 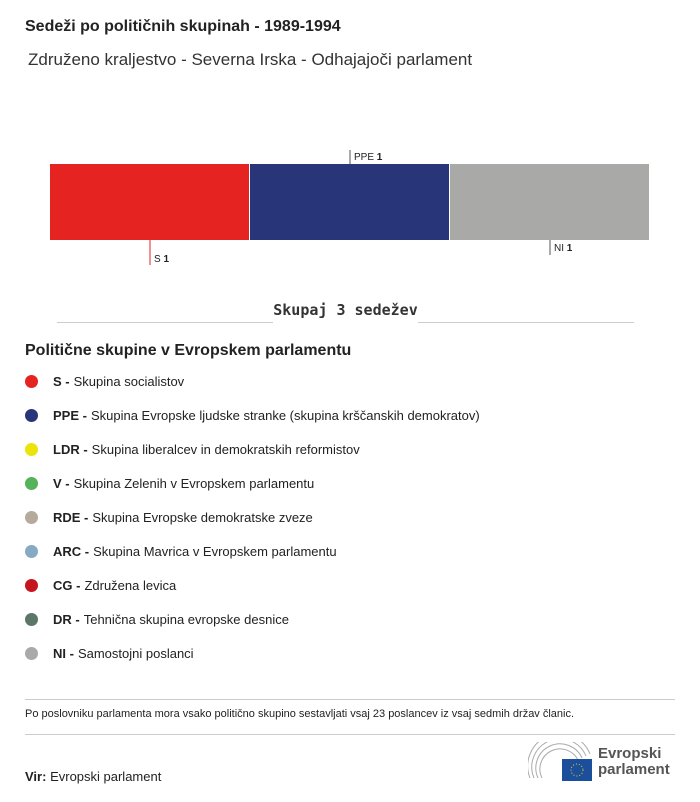 What do you see at coordinates (202, 517) in the screenshot?
I see `legend-name: Skupina Evropske demokratske zveze` at bounding box center [202, 517].